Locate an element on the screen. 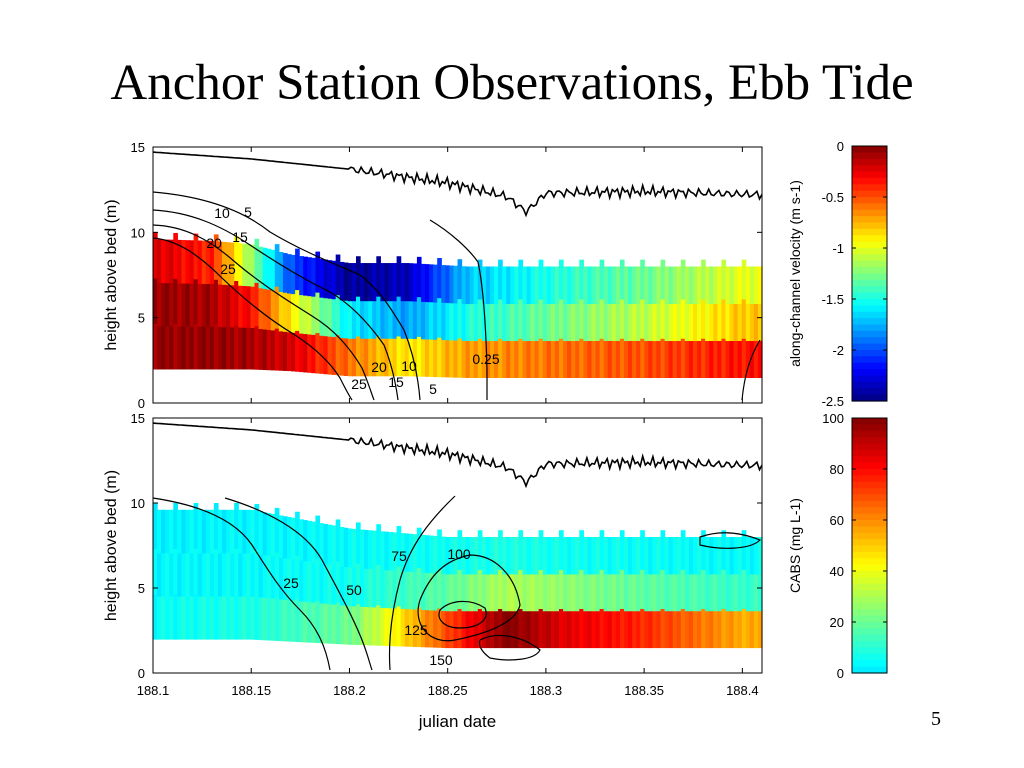 The width and height of the screenshot is (1024, 768). contour-label: 150 is located at coordinates (441, 660).